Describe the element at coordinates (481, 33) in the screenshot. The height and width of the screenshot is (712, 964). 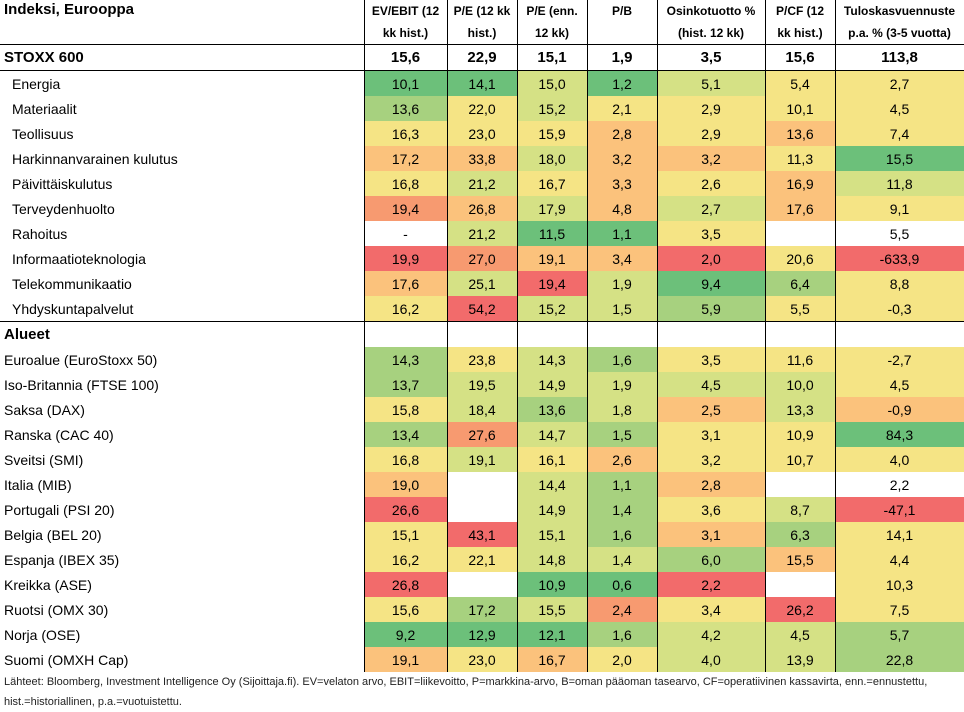
I see `header-pe-hist-sub: hist.)` at that location.